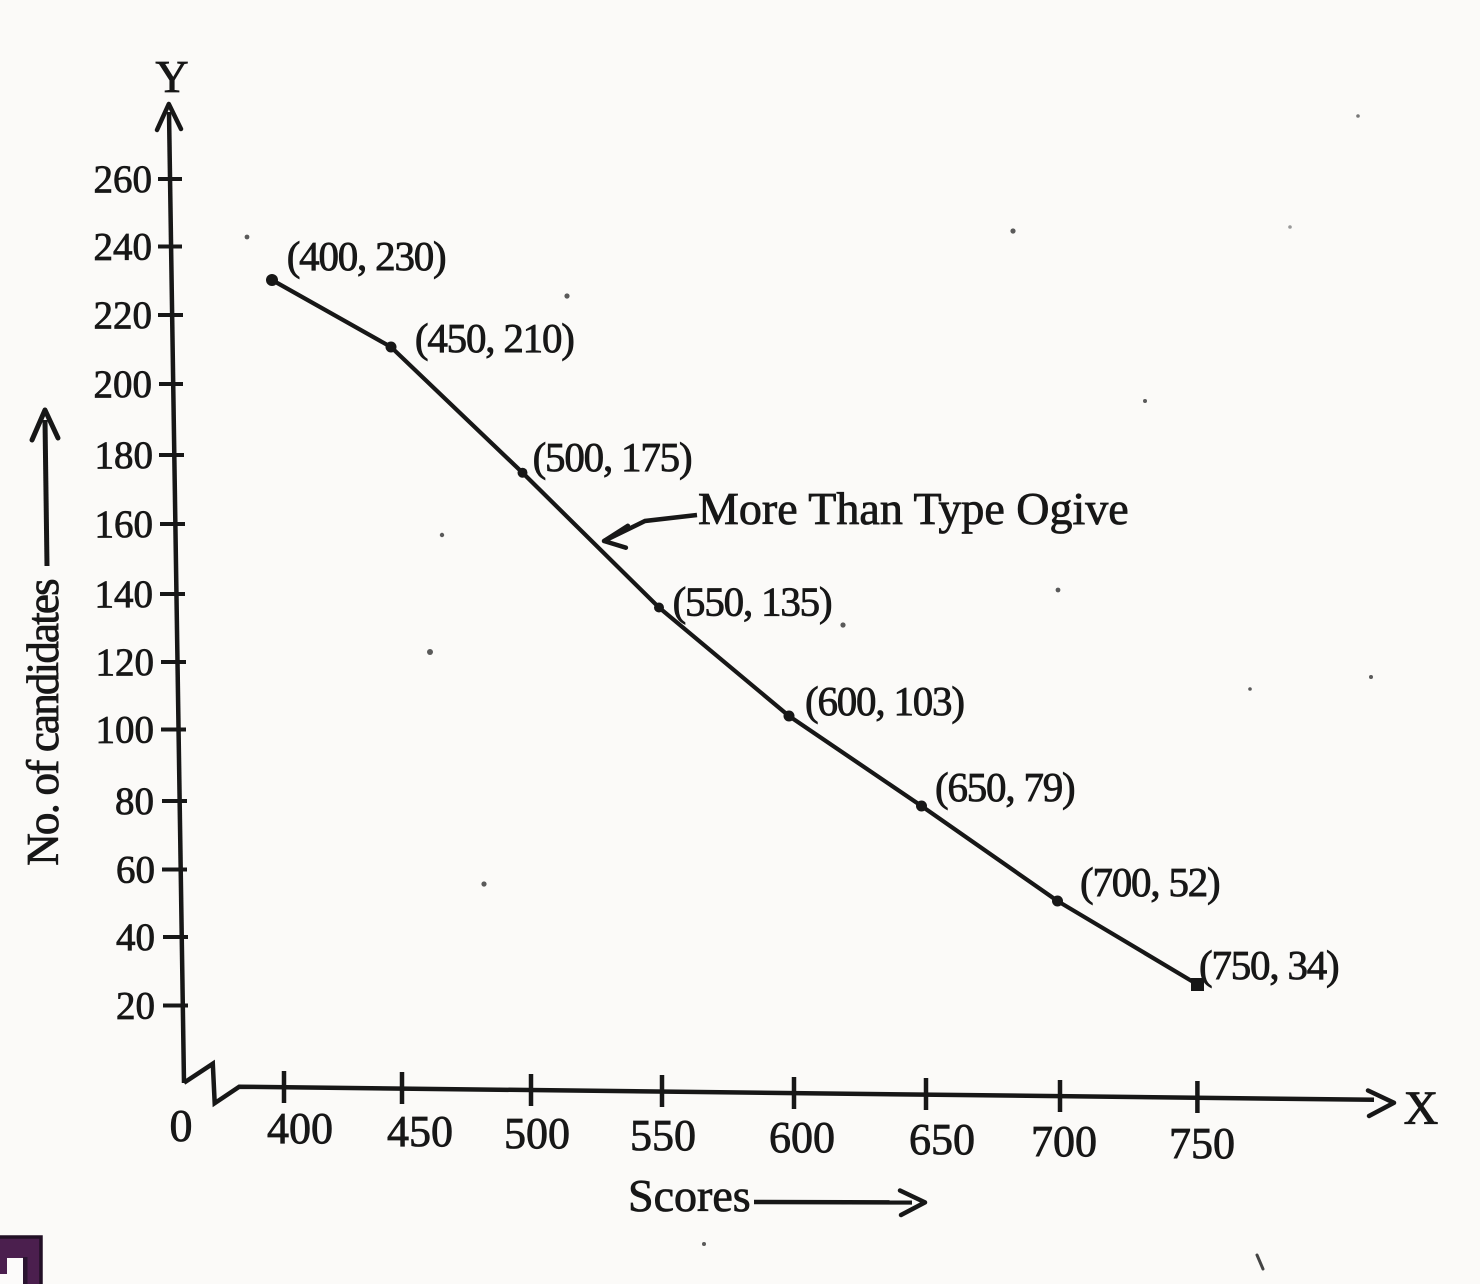  What do you see at coordinates (913, 508) in the screenshot?
I see `svg-text: More Than Type Ogive` at bounding box center [913, 508].